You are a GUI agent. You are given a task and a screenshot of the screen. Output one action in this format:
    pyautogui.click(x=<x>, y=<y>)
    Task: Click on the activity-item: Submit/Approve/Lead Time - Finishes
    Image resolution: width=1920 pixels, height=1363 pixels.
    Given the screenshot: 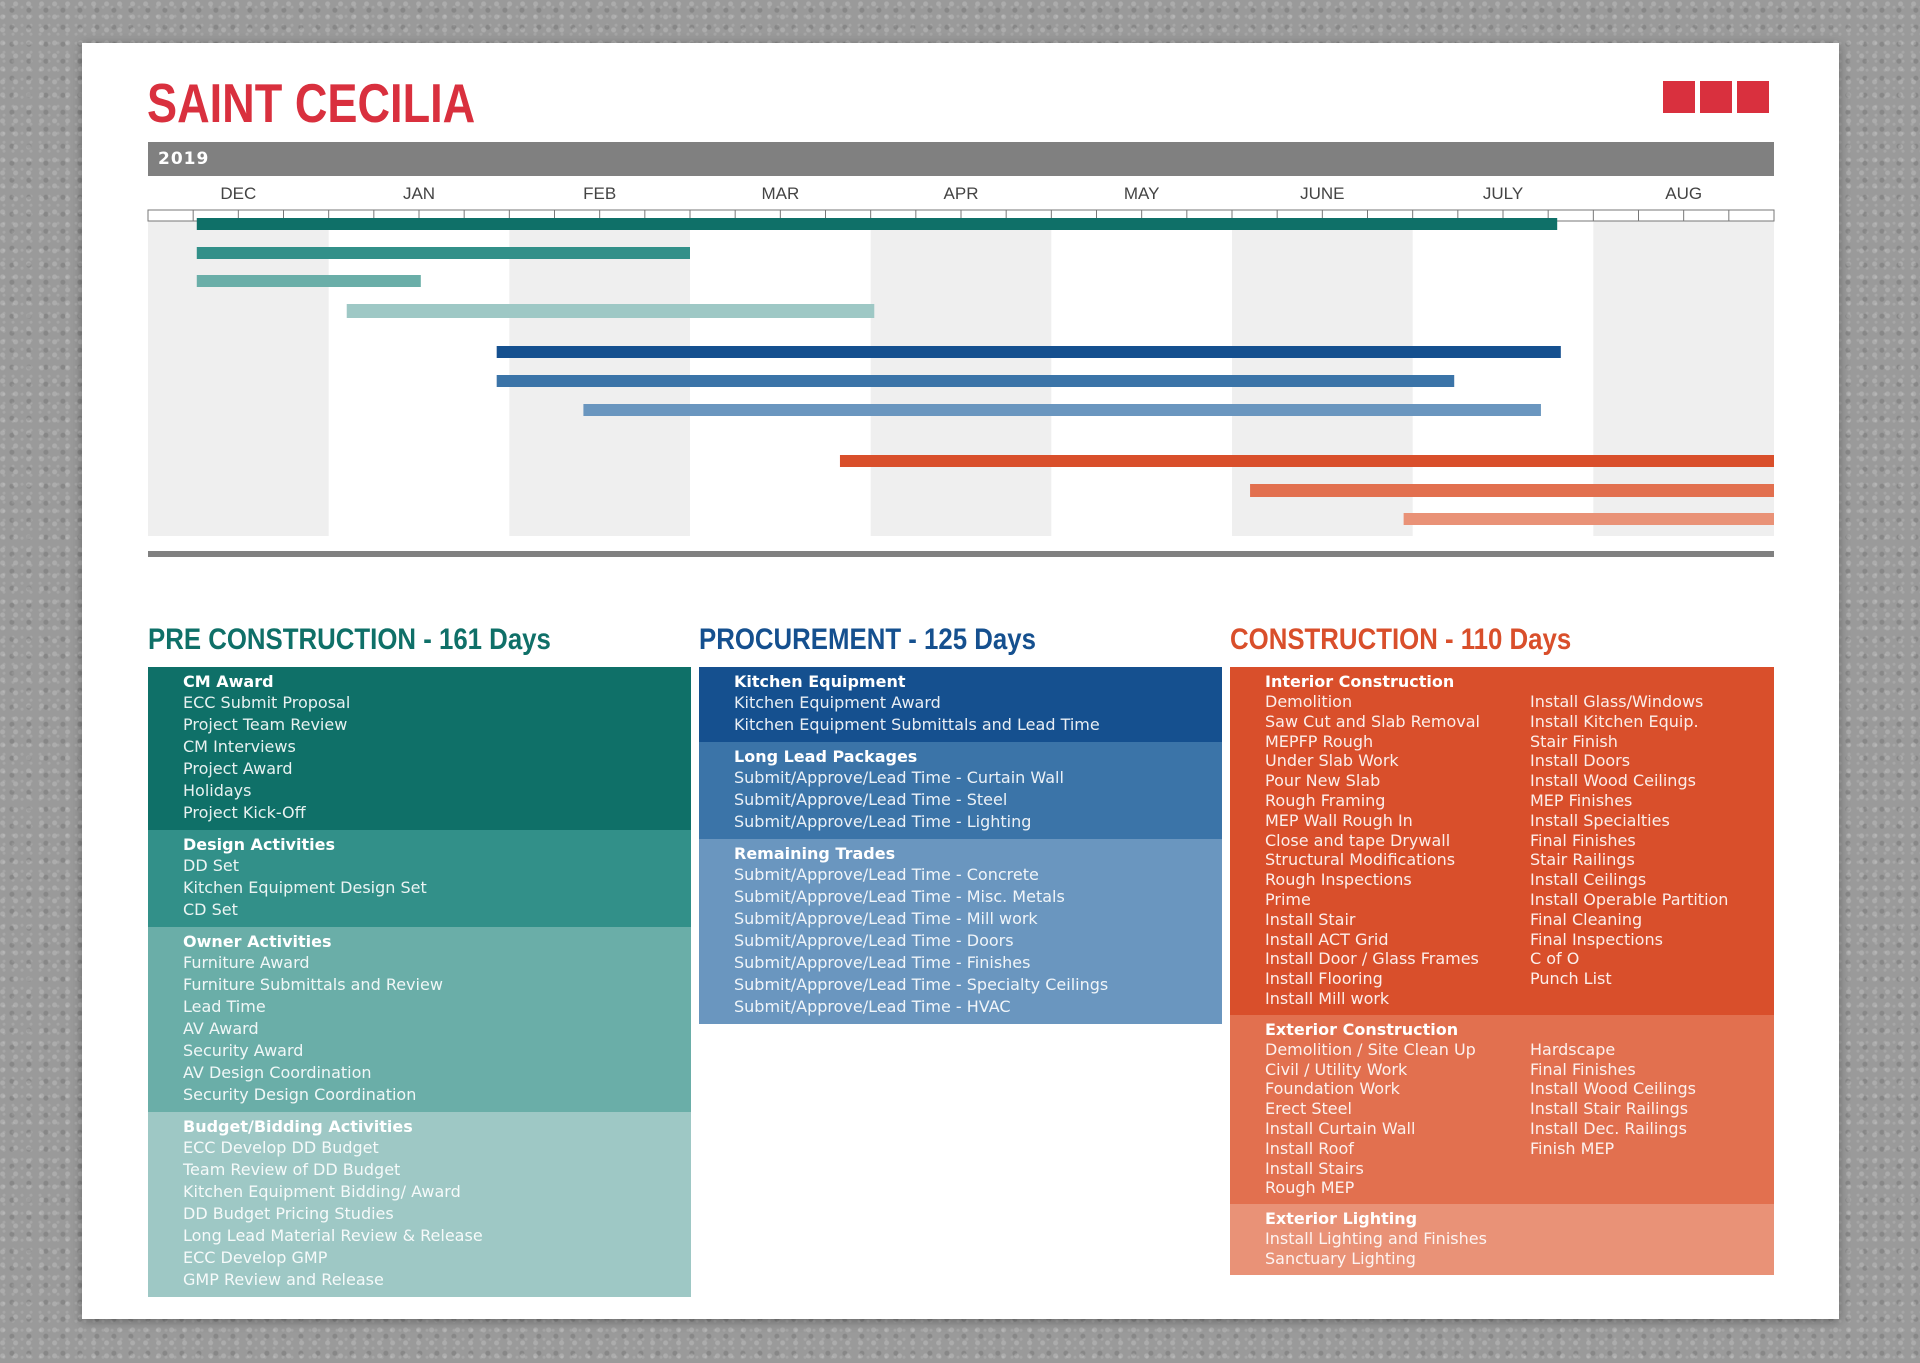 What is the action you would take?
    pyautogui.click(x=882, y=962)
    